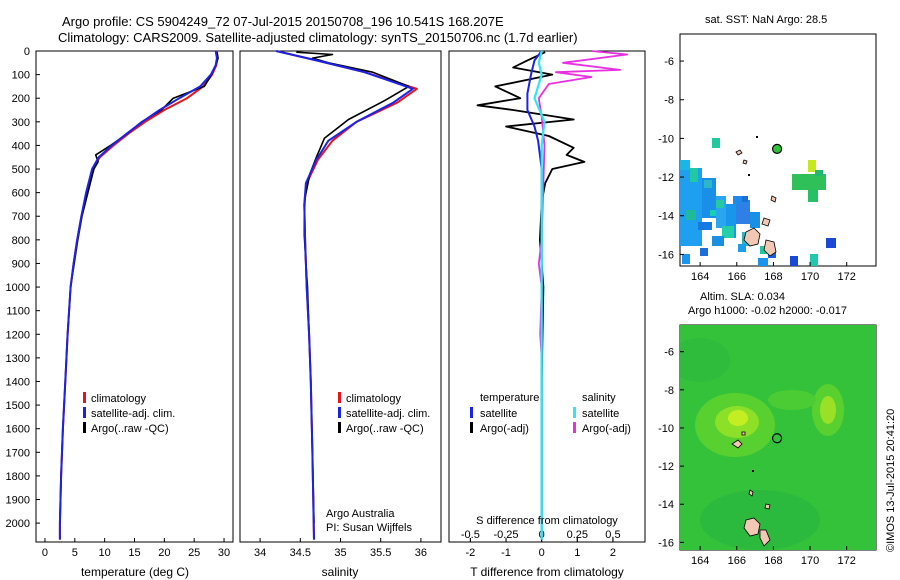 This screenshot has width=900, height=580. What do you see at coordinates (21, 76) in the screenshot?
I see `depth-tick-label: 100` at bounding box center [21, 76].